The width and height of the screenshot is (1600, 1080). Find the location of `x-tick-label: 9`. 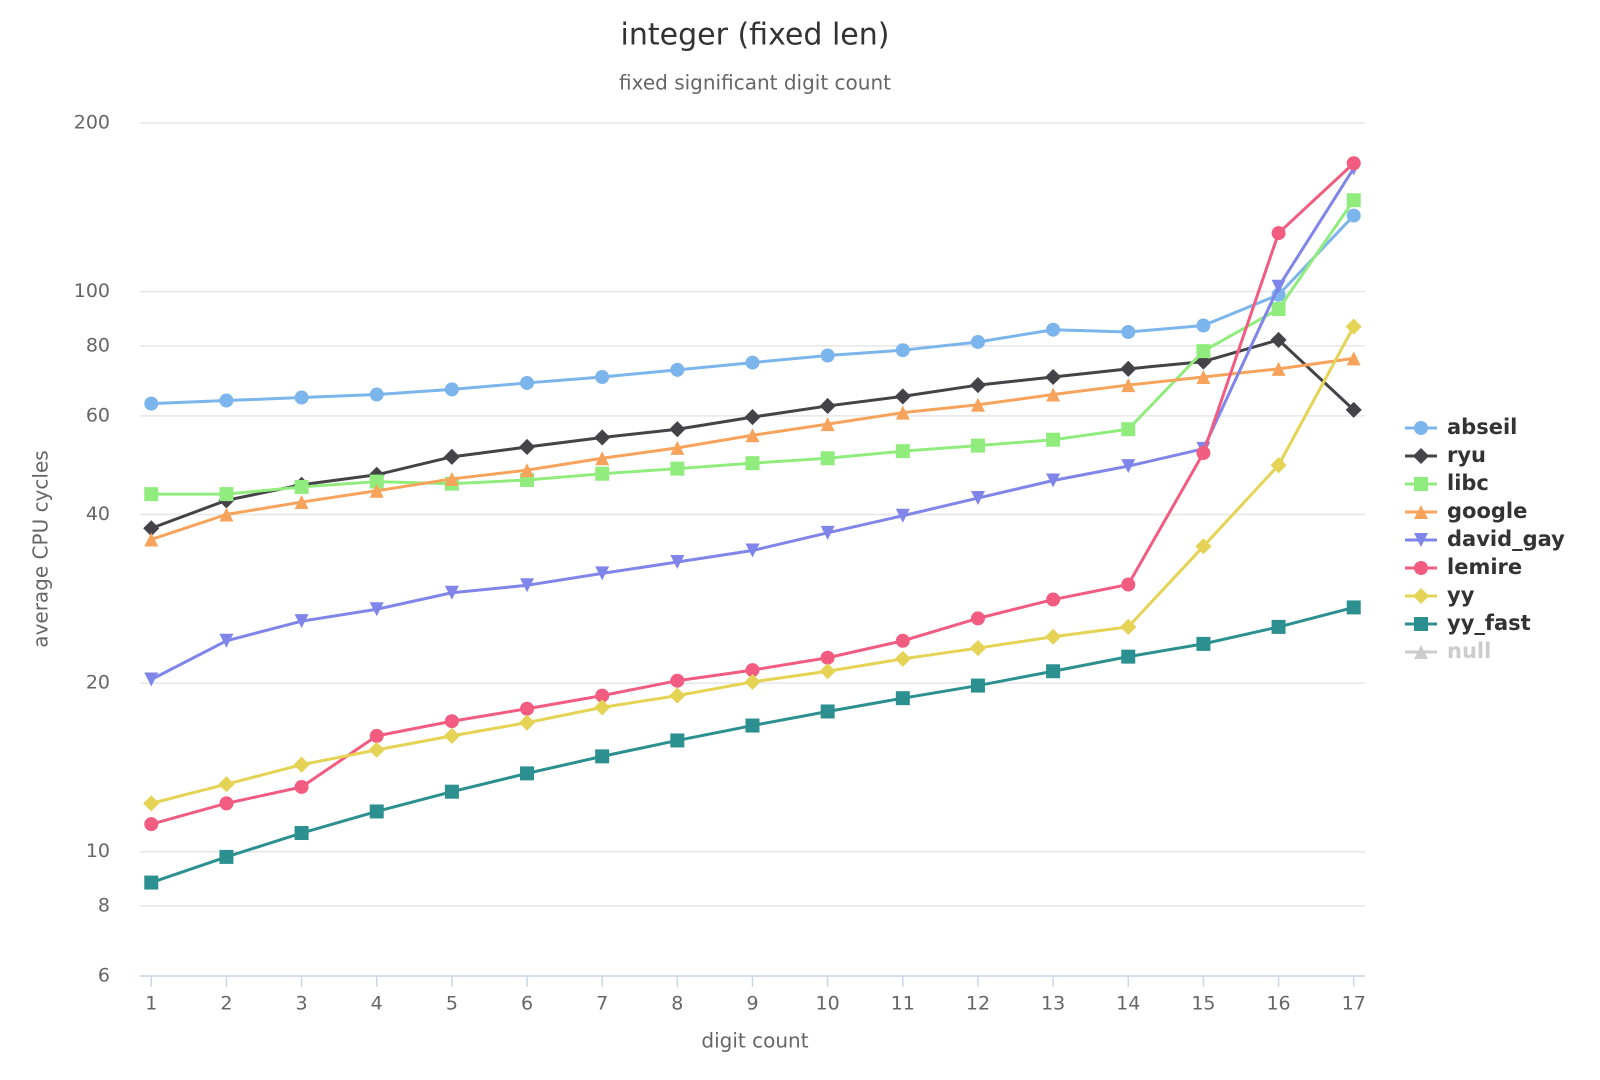

x-tick-label: 9 is located at coordinates (752, 1004).